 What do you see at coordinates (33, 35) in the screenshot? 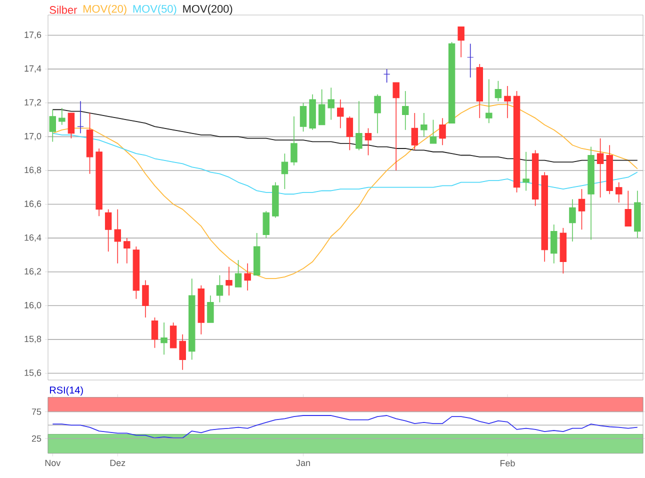
I see `y-tick-label: 17,6` at bounding box center [33, 35].